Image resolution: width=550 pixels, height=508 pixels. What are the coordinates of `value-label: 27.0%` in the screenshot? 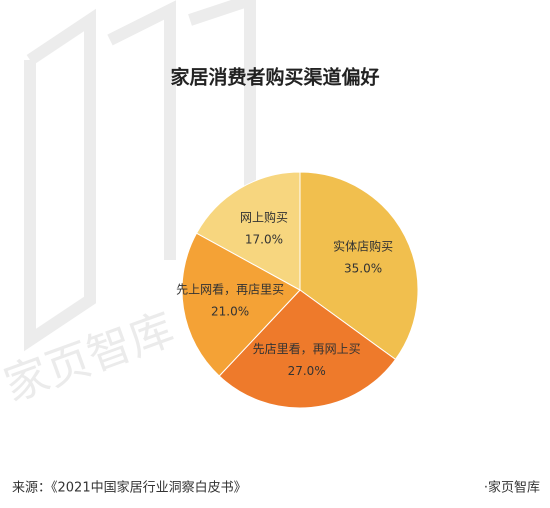 It's located at (307, 371).